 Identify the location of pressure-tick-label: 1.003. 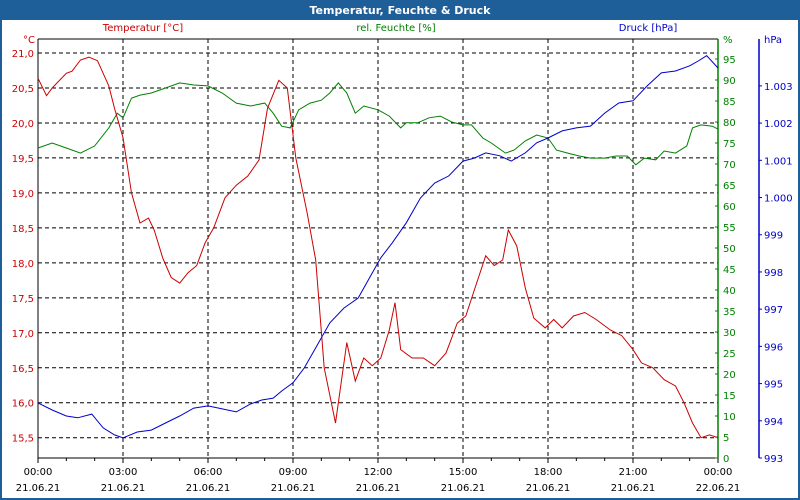
(778, 87).